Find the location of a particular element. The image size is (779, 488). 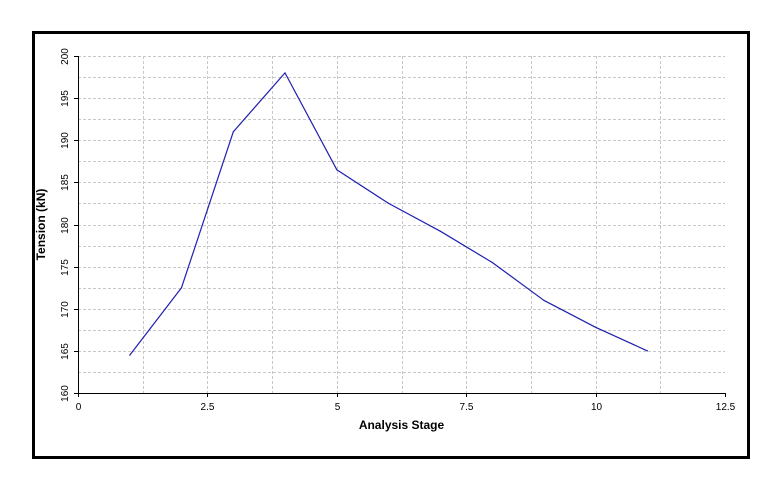

y-tick-label: 200 is located at coordinates (65, 56).